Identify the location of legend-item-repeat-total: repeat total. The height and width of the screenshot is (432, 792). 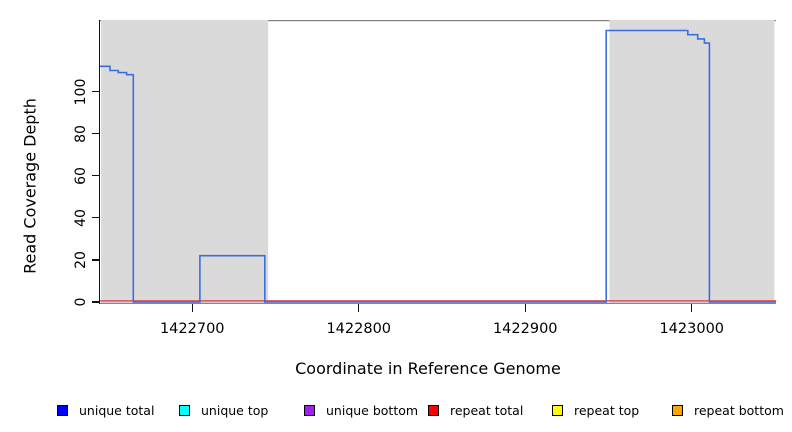
(475, 410).